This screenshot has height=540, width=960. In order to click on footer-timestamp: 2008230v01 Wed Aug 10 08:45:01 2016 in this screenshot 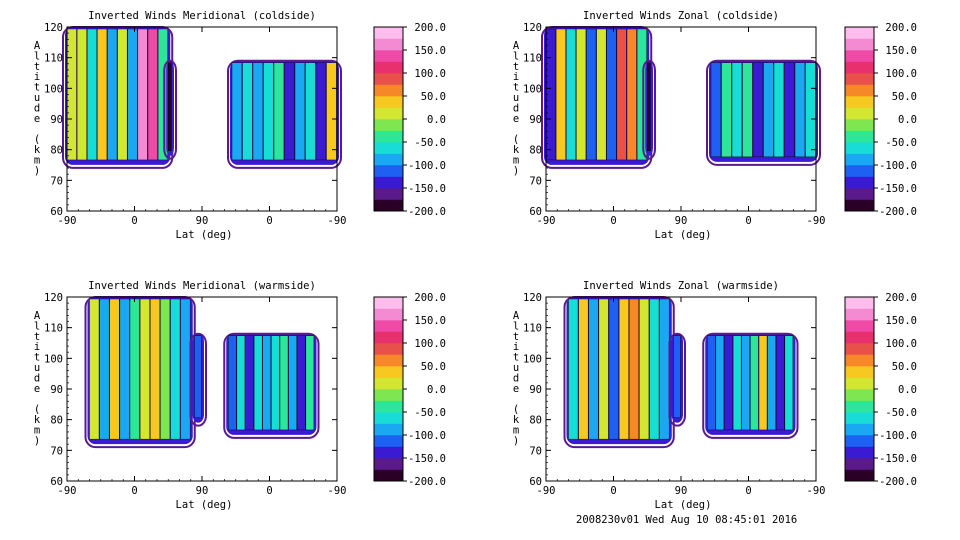, I will do `click(687, 520)`.